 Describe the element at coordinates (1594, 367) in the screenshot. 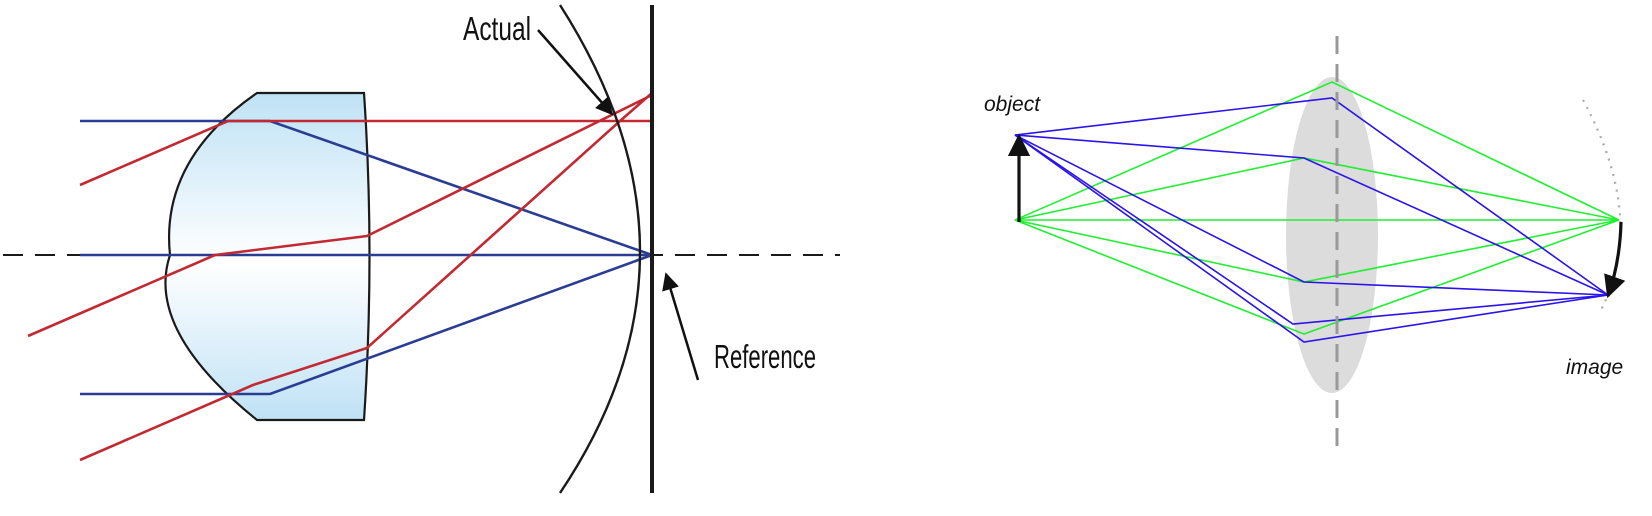

I see `image-label: image` at that location.